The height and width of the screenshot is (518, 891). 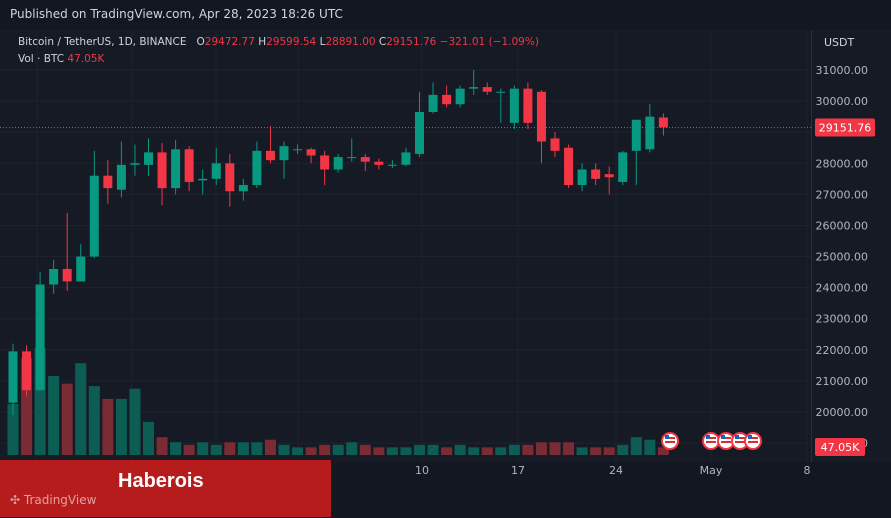 I want to click on price-tick-label: 21000.00, so click(x=842, y=381).